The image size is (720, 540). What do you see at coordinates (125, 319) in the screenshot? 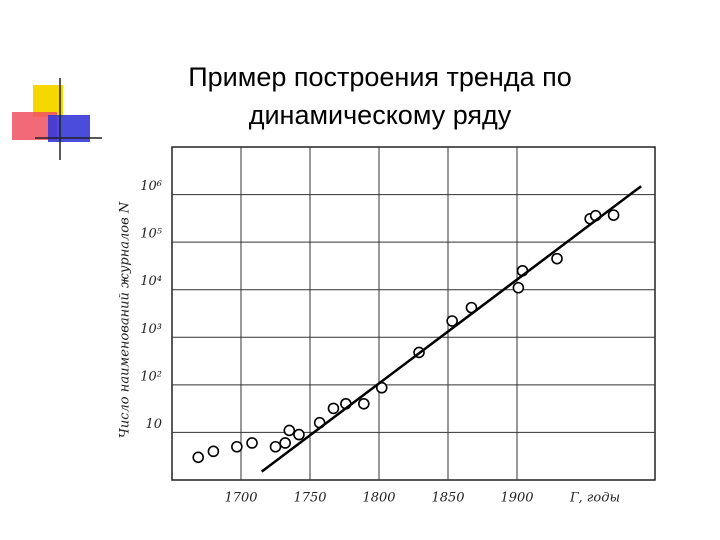
I see `y-axis-label: Число наименований журналов N` at bounding box center [125, 319].